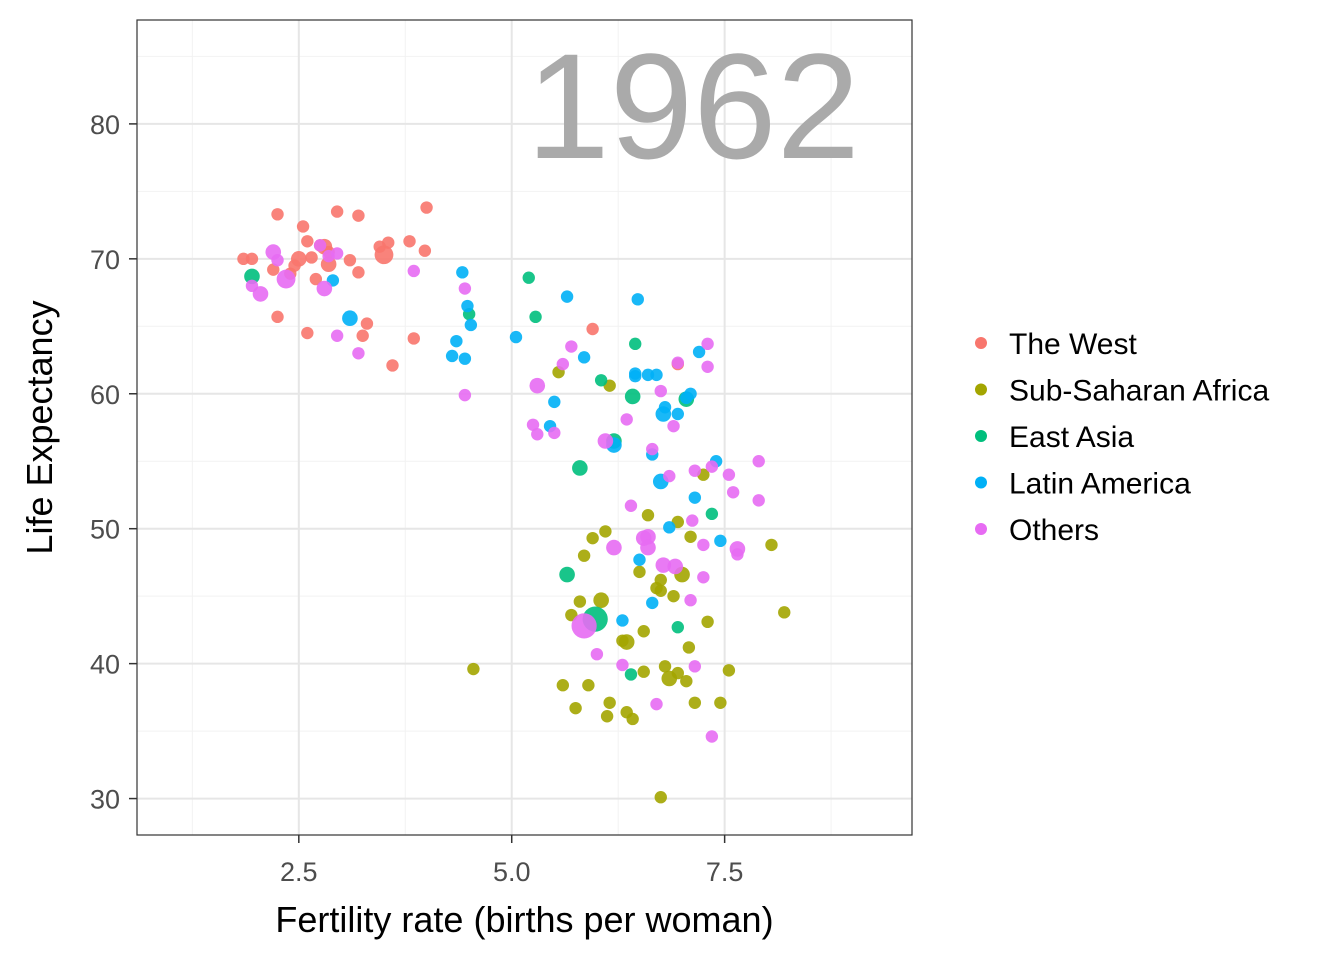 Image resolution: width=1344 pixels, height=960 pixels. What do you see at coordinates (725, 872) in the screenshot?
I see `x-tick-label: 7.5` at bounding box center [725, 872].